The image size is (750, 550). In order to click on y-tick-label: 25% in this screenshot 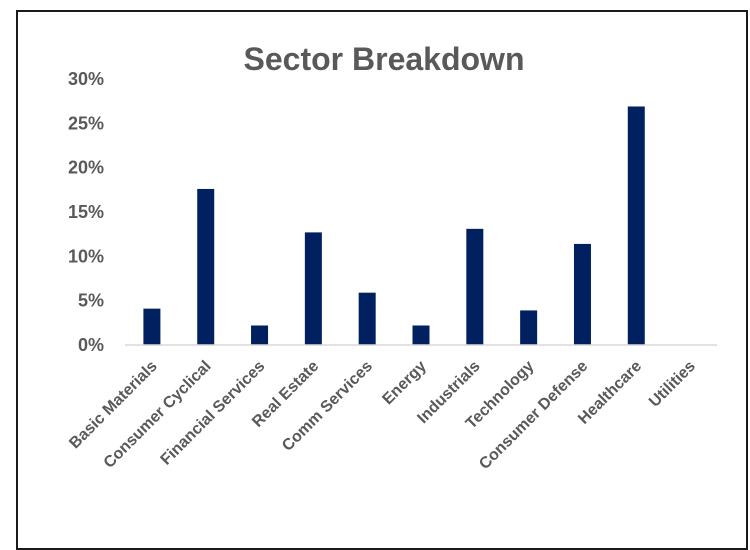, I will do `click(86, 123)`.